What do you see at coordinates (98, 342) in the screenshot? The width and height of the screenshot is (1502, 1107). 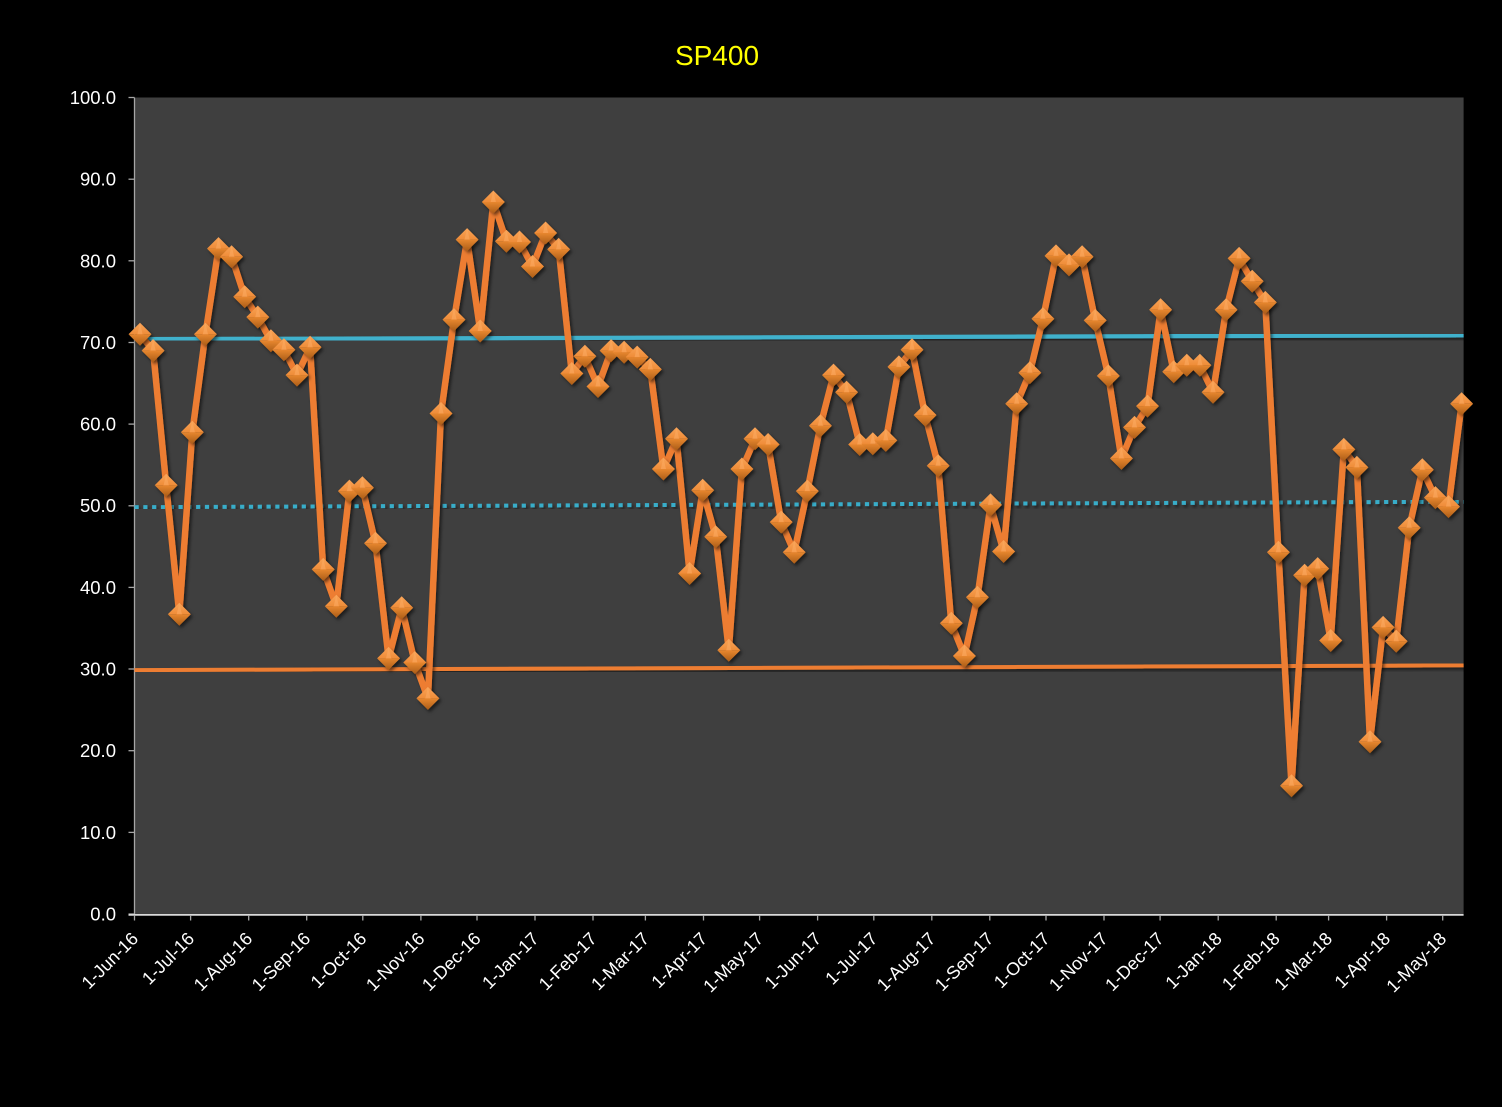 I see `svg-text: 70.0` at bounding box center [98, 342].